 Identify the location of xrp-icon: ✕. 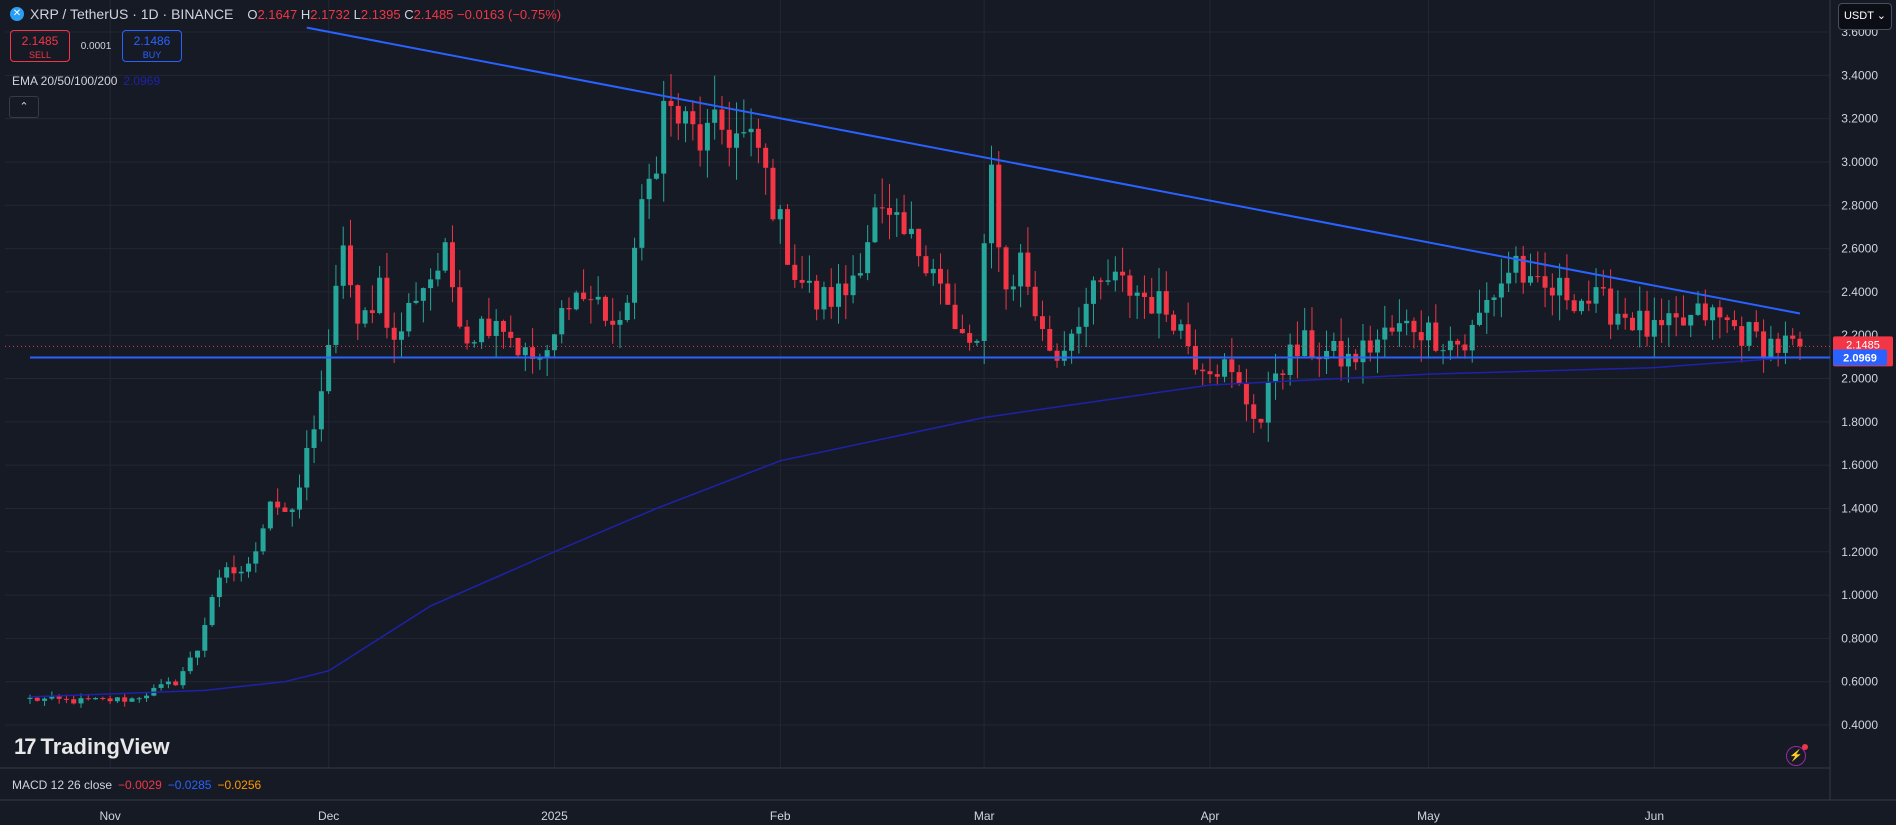
(17, 14).